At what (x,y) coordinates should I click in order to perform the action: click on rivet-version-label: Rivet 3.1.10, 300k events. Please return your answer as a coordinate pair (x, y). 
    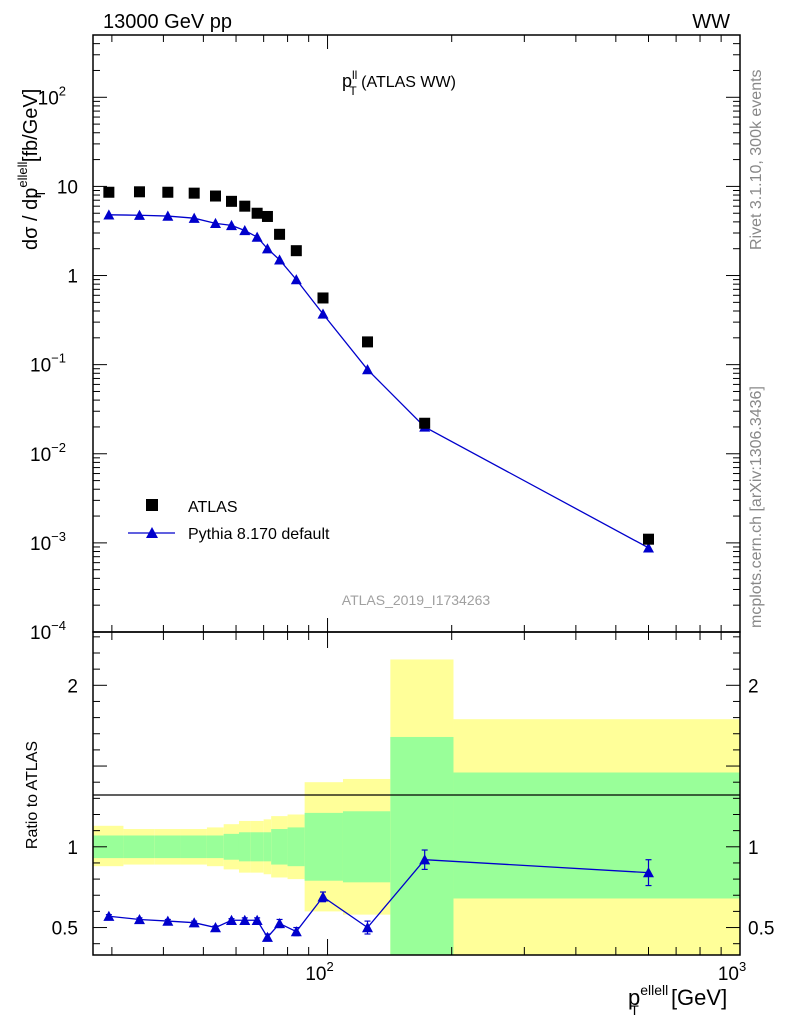
    Looking at the image, I should click on (756, 159).